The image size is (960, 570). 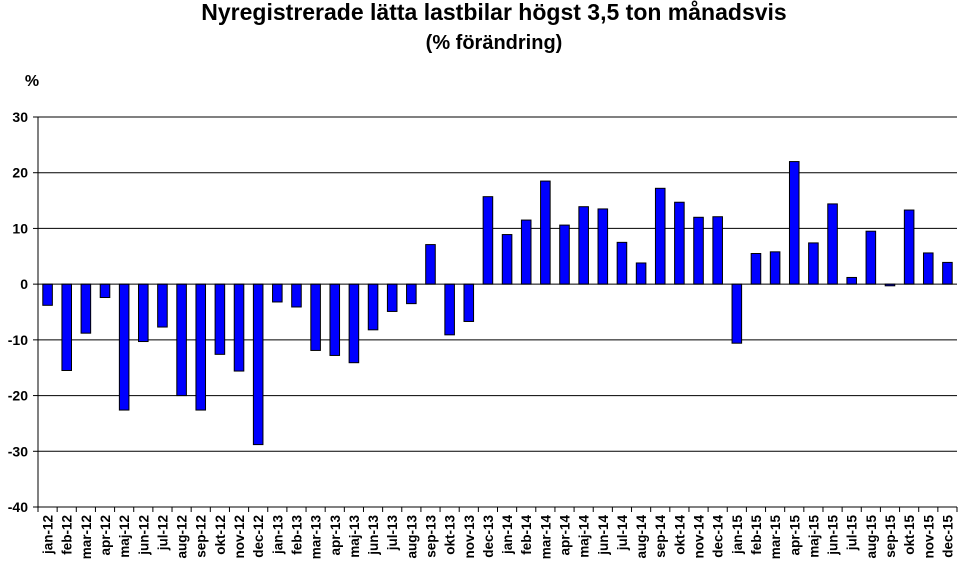 What do you see at coordinates (833, 535) in the screenshot?
I see `x-tick-label: jun-15` at bounding box center [833, 535].